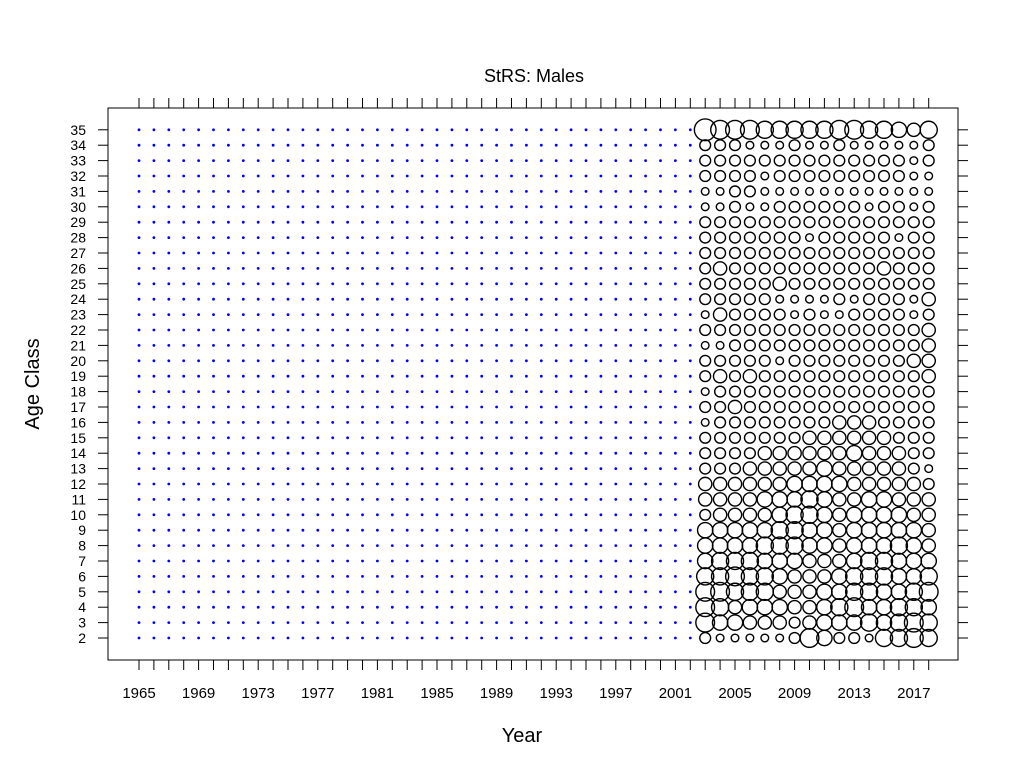 This screenshot has width=1024, height=768. I want to click on x-axis-bottom-ticks, so click(534, 665).